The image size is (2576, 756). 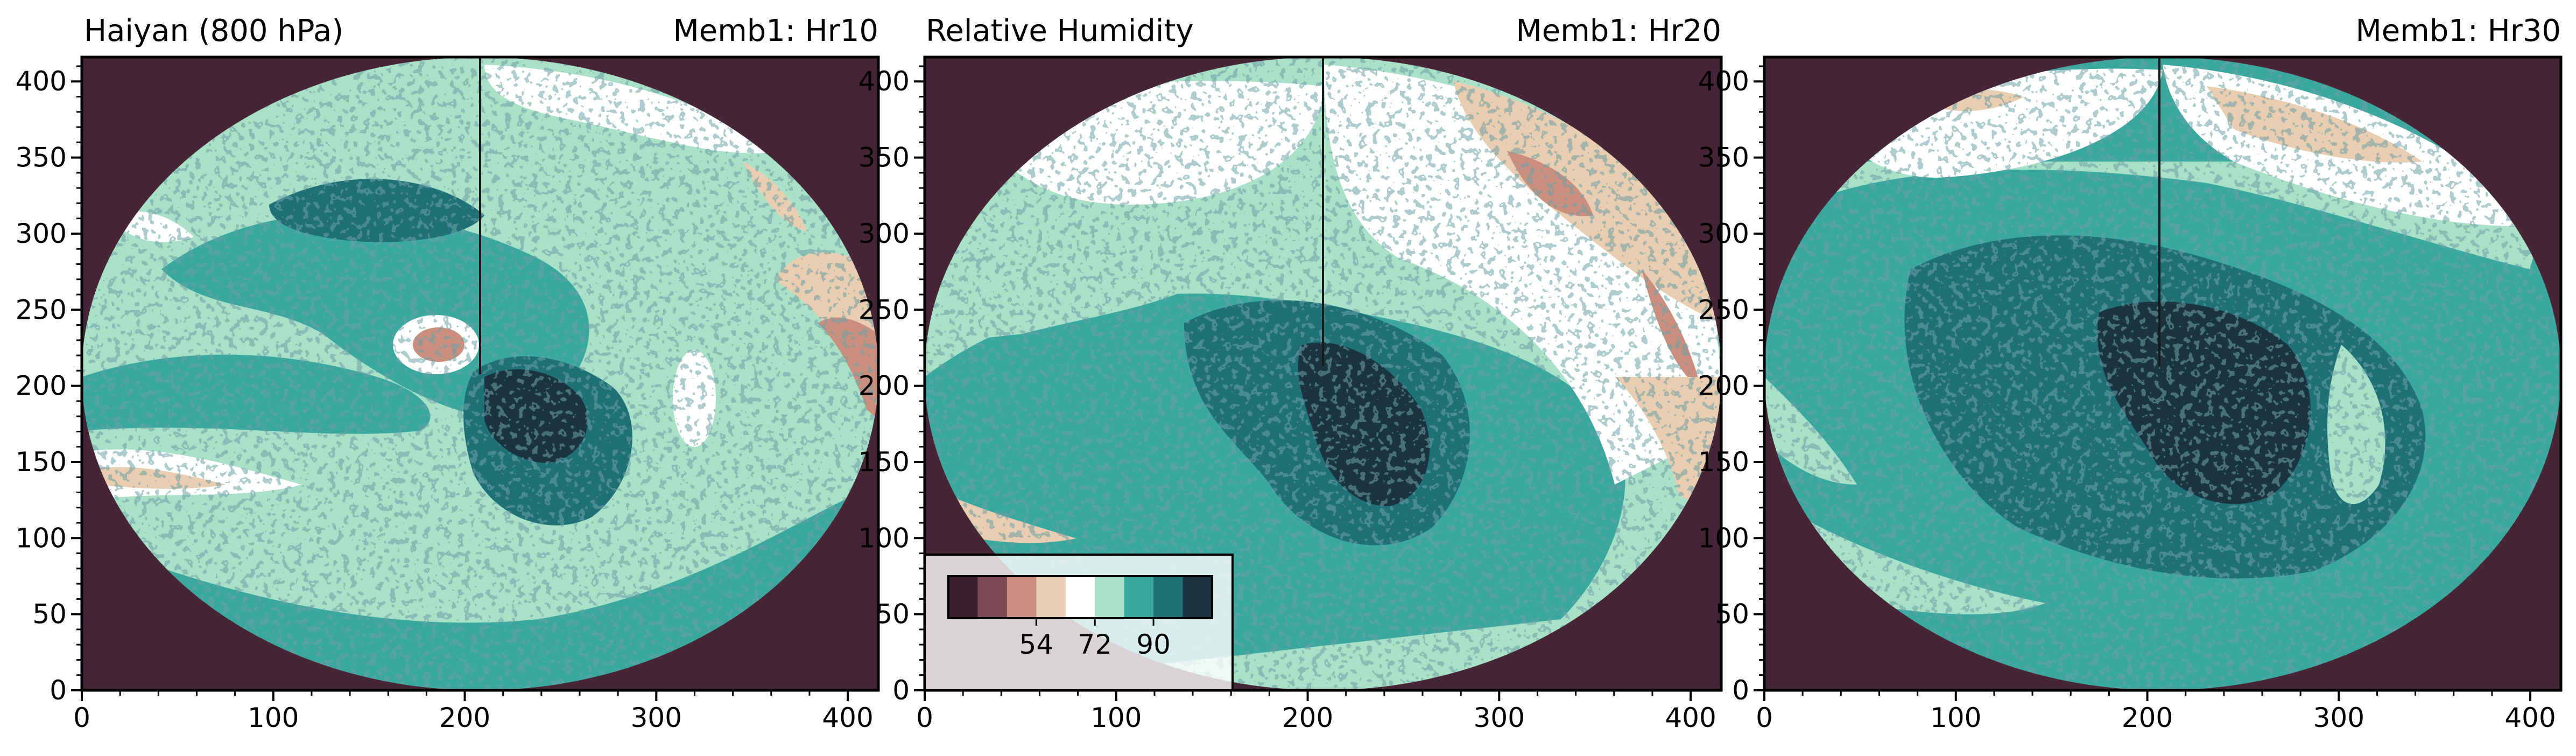 What do you see at coordinates (1095, 644) in the screenshot?
I see `colorbar-tick-label: 72` at bounding box center [1095, 644].